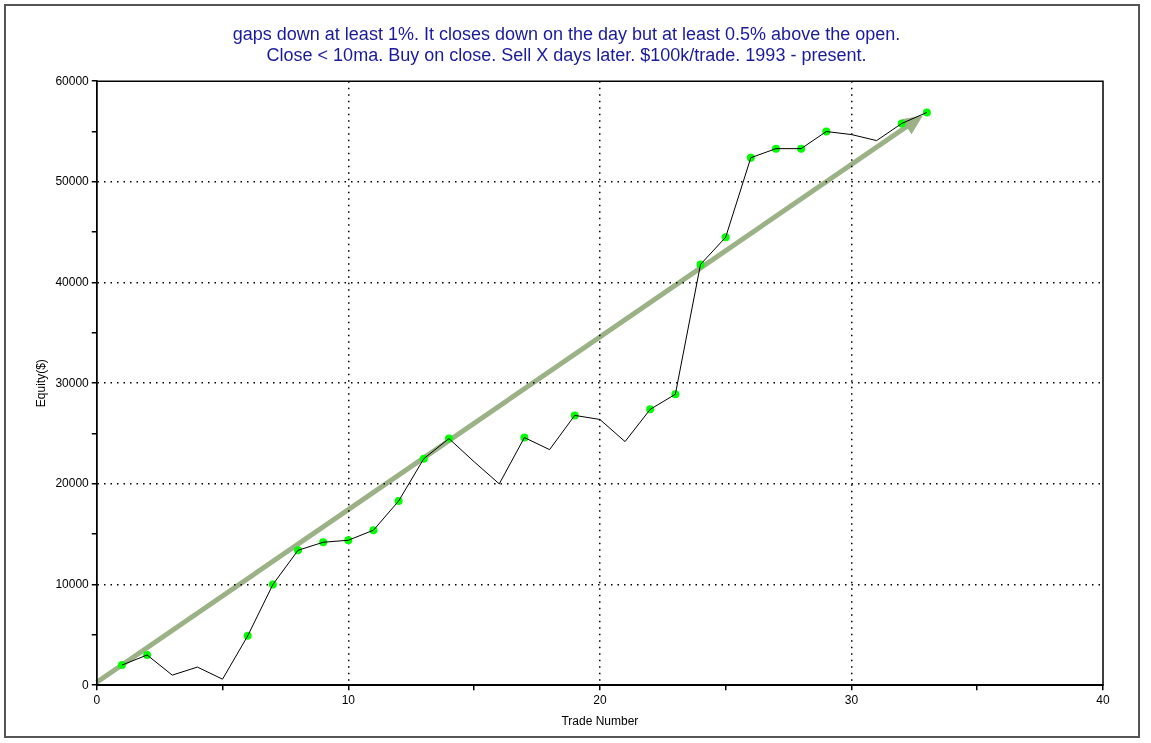 This screenshot has height=743, width=1151. I want to click on x-tick-label: 0, so click(97, 699).